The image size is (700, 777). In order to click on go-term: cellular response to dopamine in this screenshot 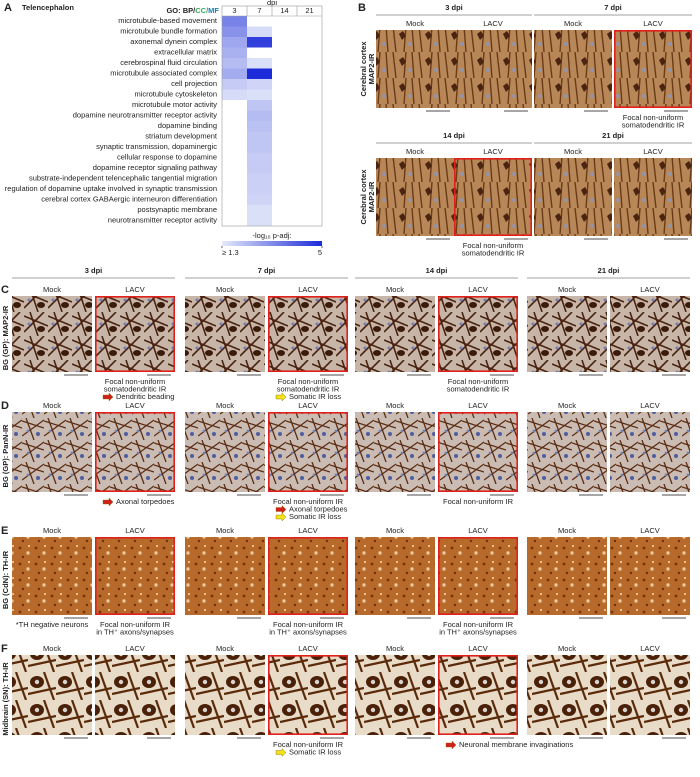, I will do `click(167, 157)`.